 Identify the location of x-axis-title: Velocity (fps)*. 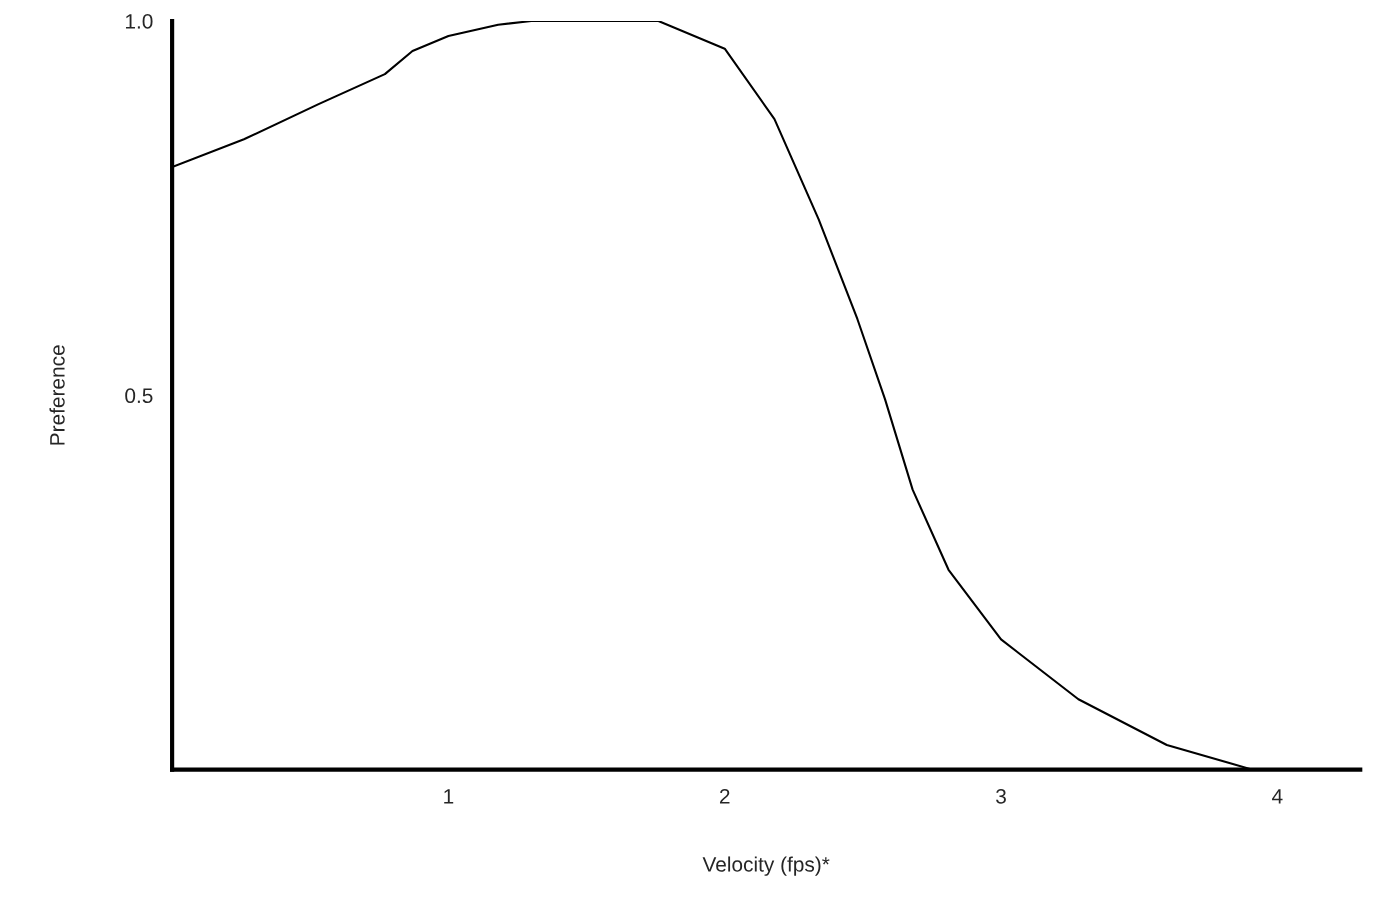
(766, 866).